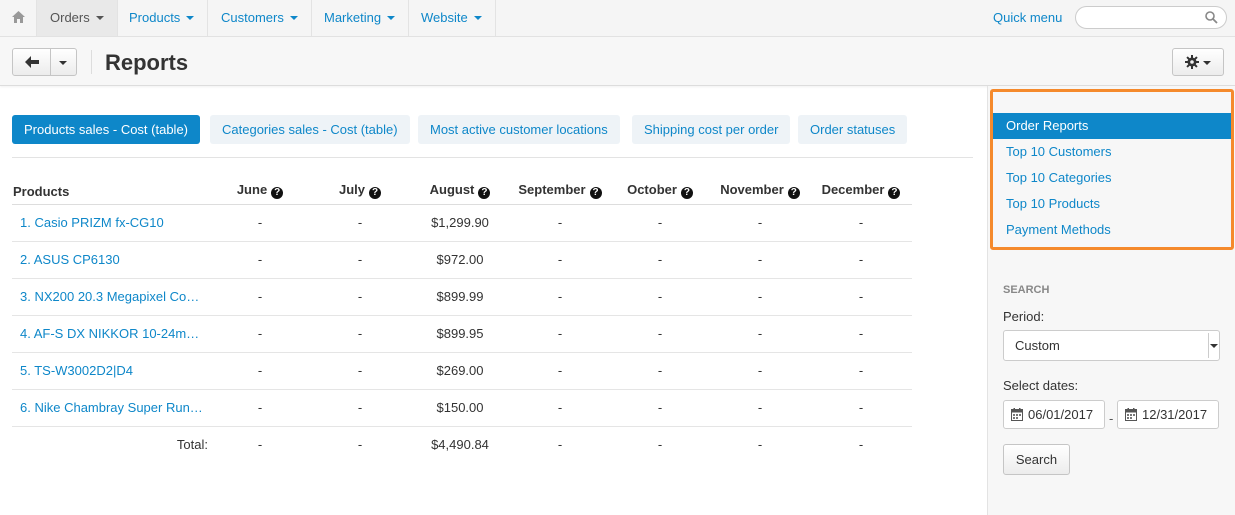 The height and width of the screenshot is (515, 1235). What do you see at coordinates (853, 129) in the screenshot?
I see `tab-order-statuses: Order statuses` at bounding box center [853, 129].